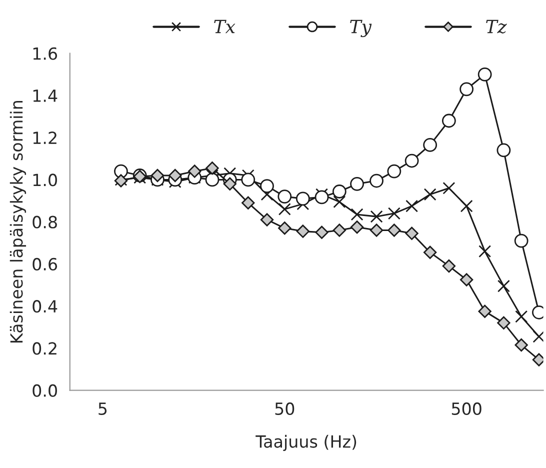 The height and width of the screenshot is (468, 546). Describe the element at coordinates (18, 221) in the screenshot. I see `y-axis-title: Käsineen läpäisykyky sormiin` at that location.